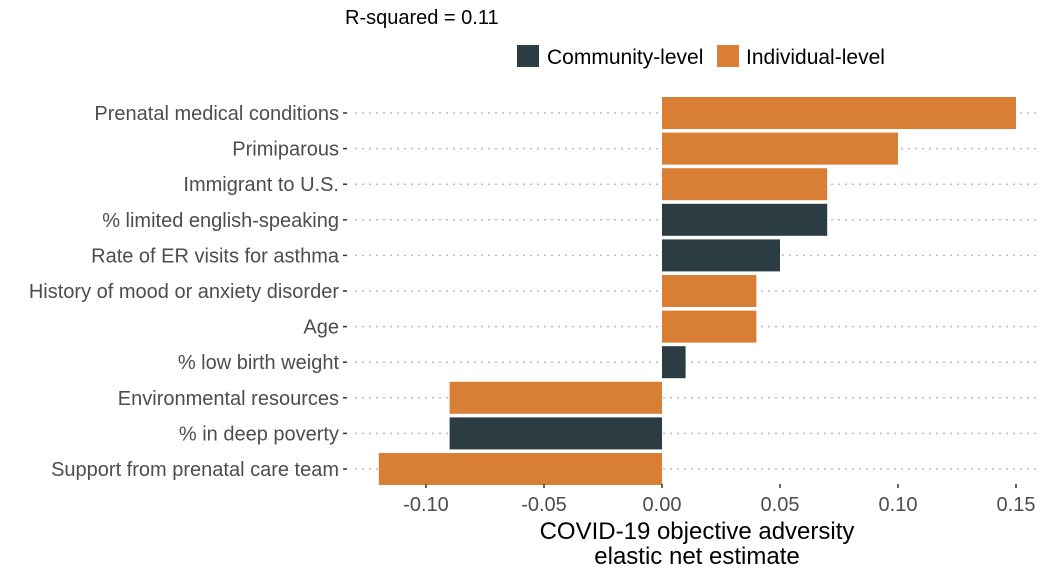  What do you see at coordinates (697, 531) in the screenshot?
I see `x-axis-title-line1: COVID-19 objective adversity` at bounding box center [697, 531].